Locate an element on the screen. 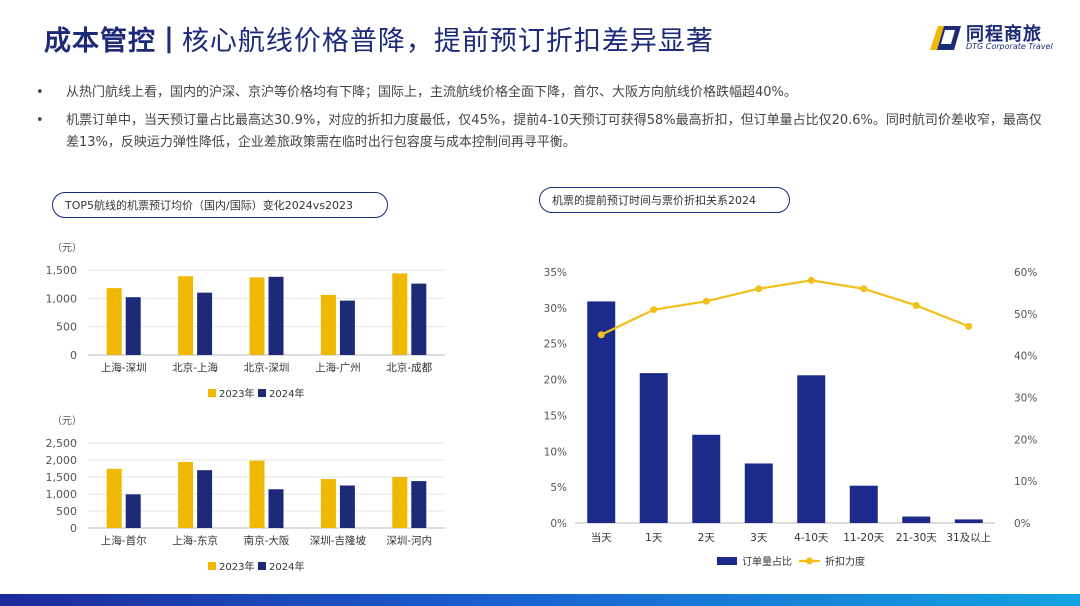 The height and width of the screenshot is (606, 1080). x-tick-label: 北京-上海 is located at coordinates (195, 367).